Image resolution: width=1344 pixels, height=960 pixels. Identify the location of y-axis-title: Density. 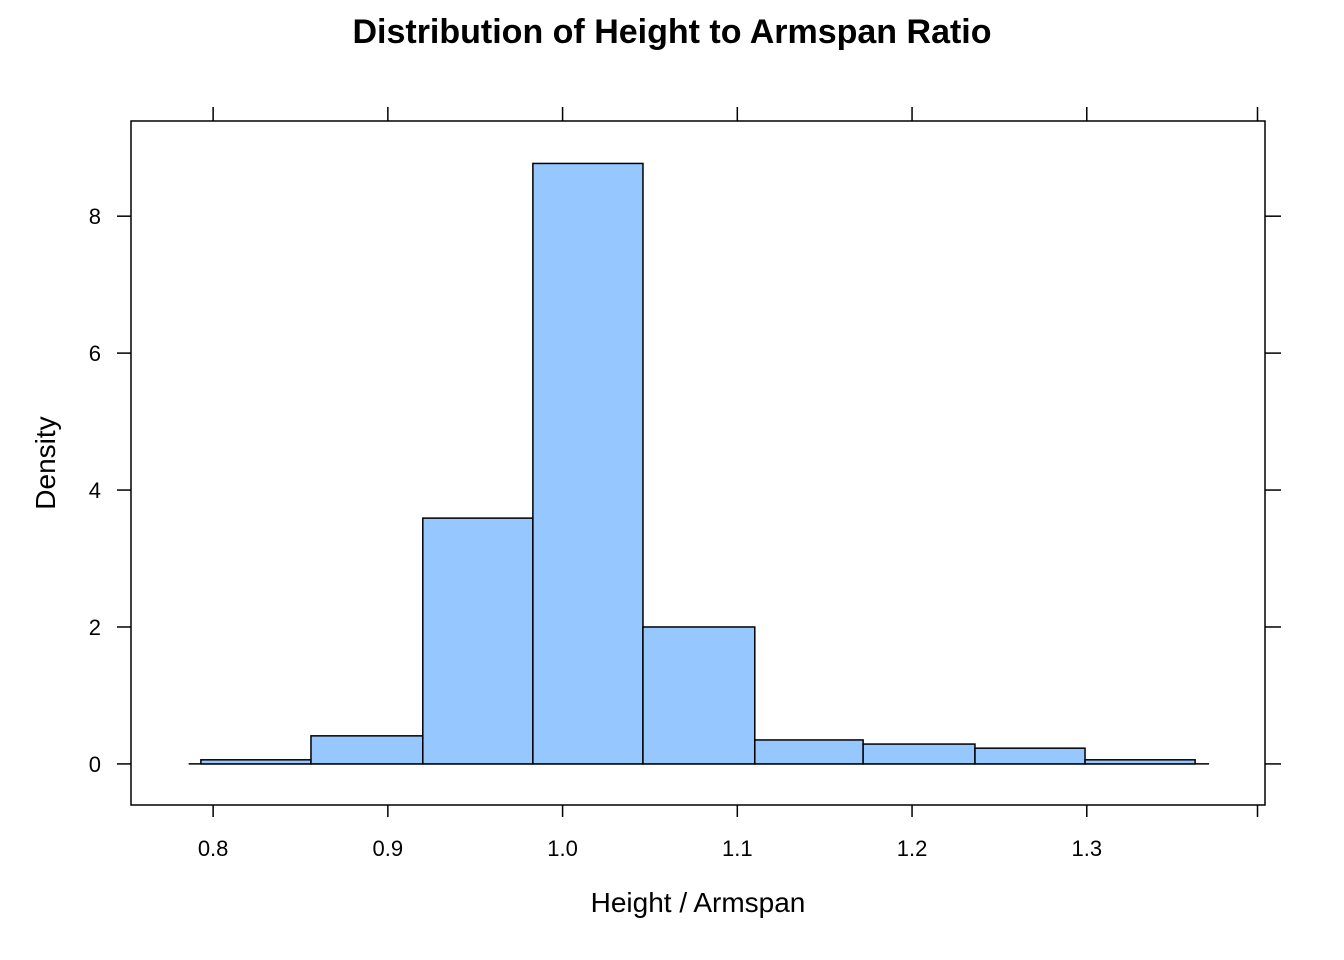
(45, 462).